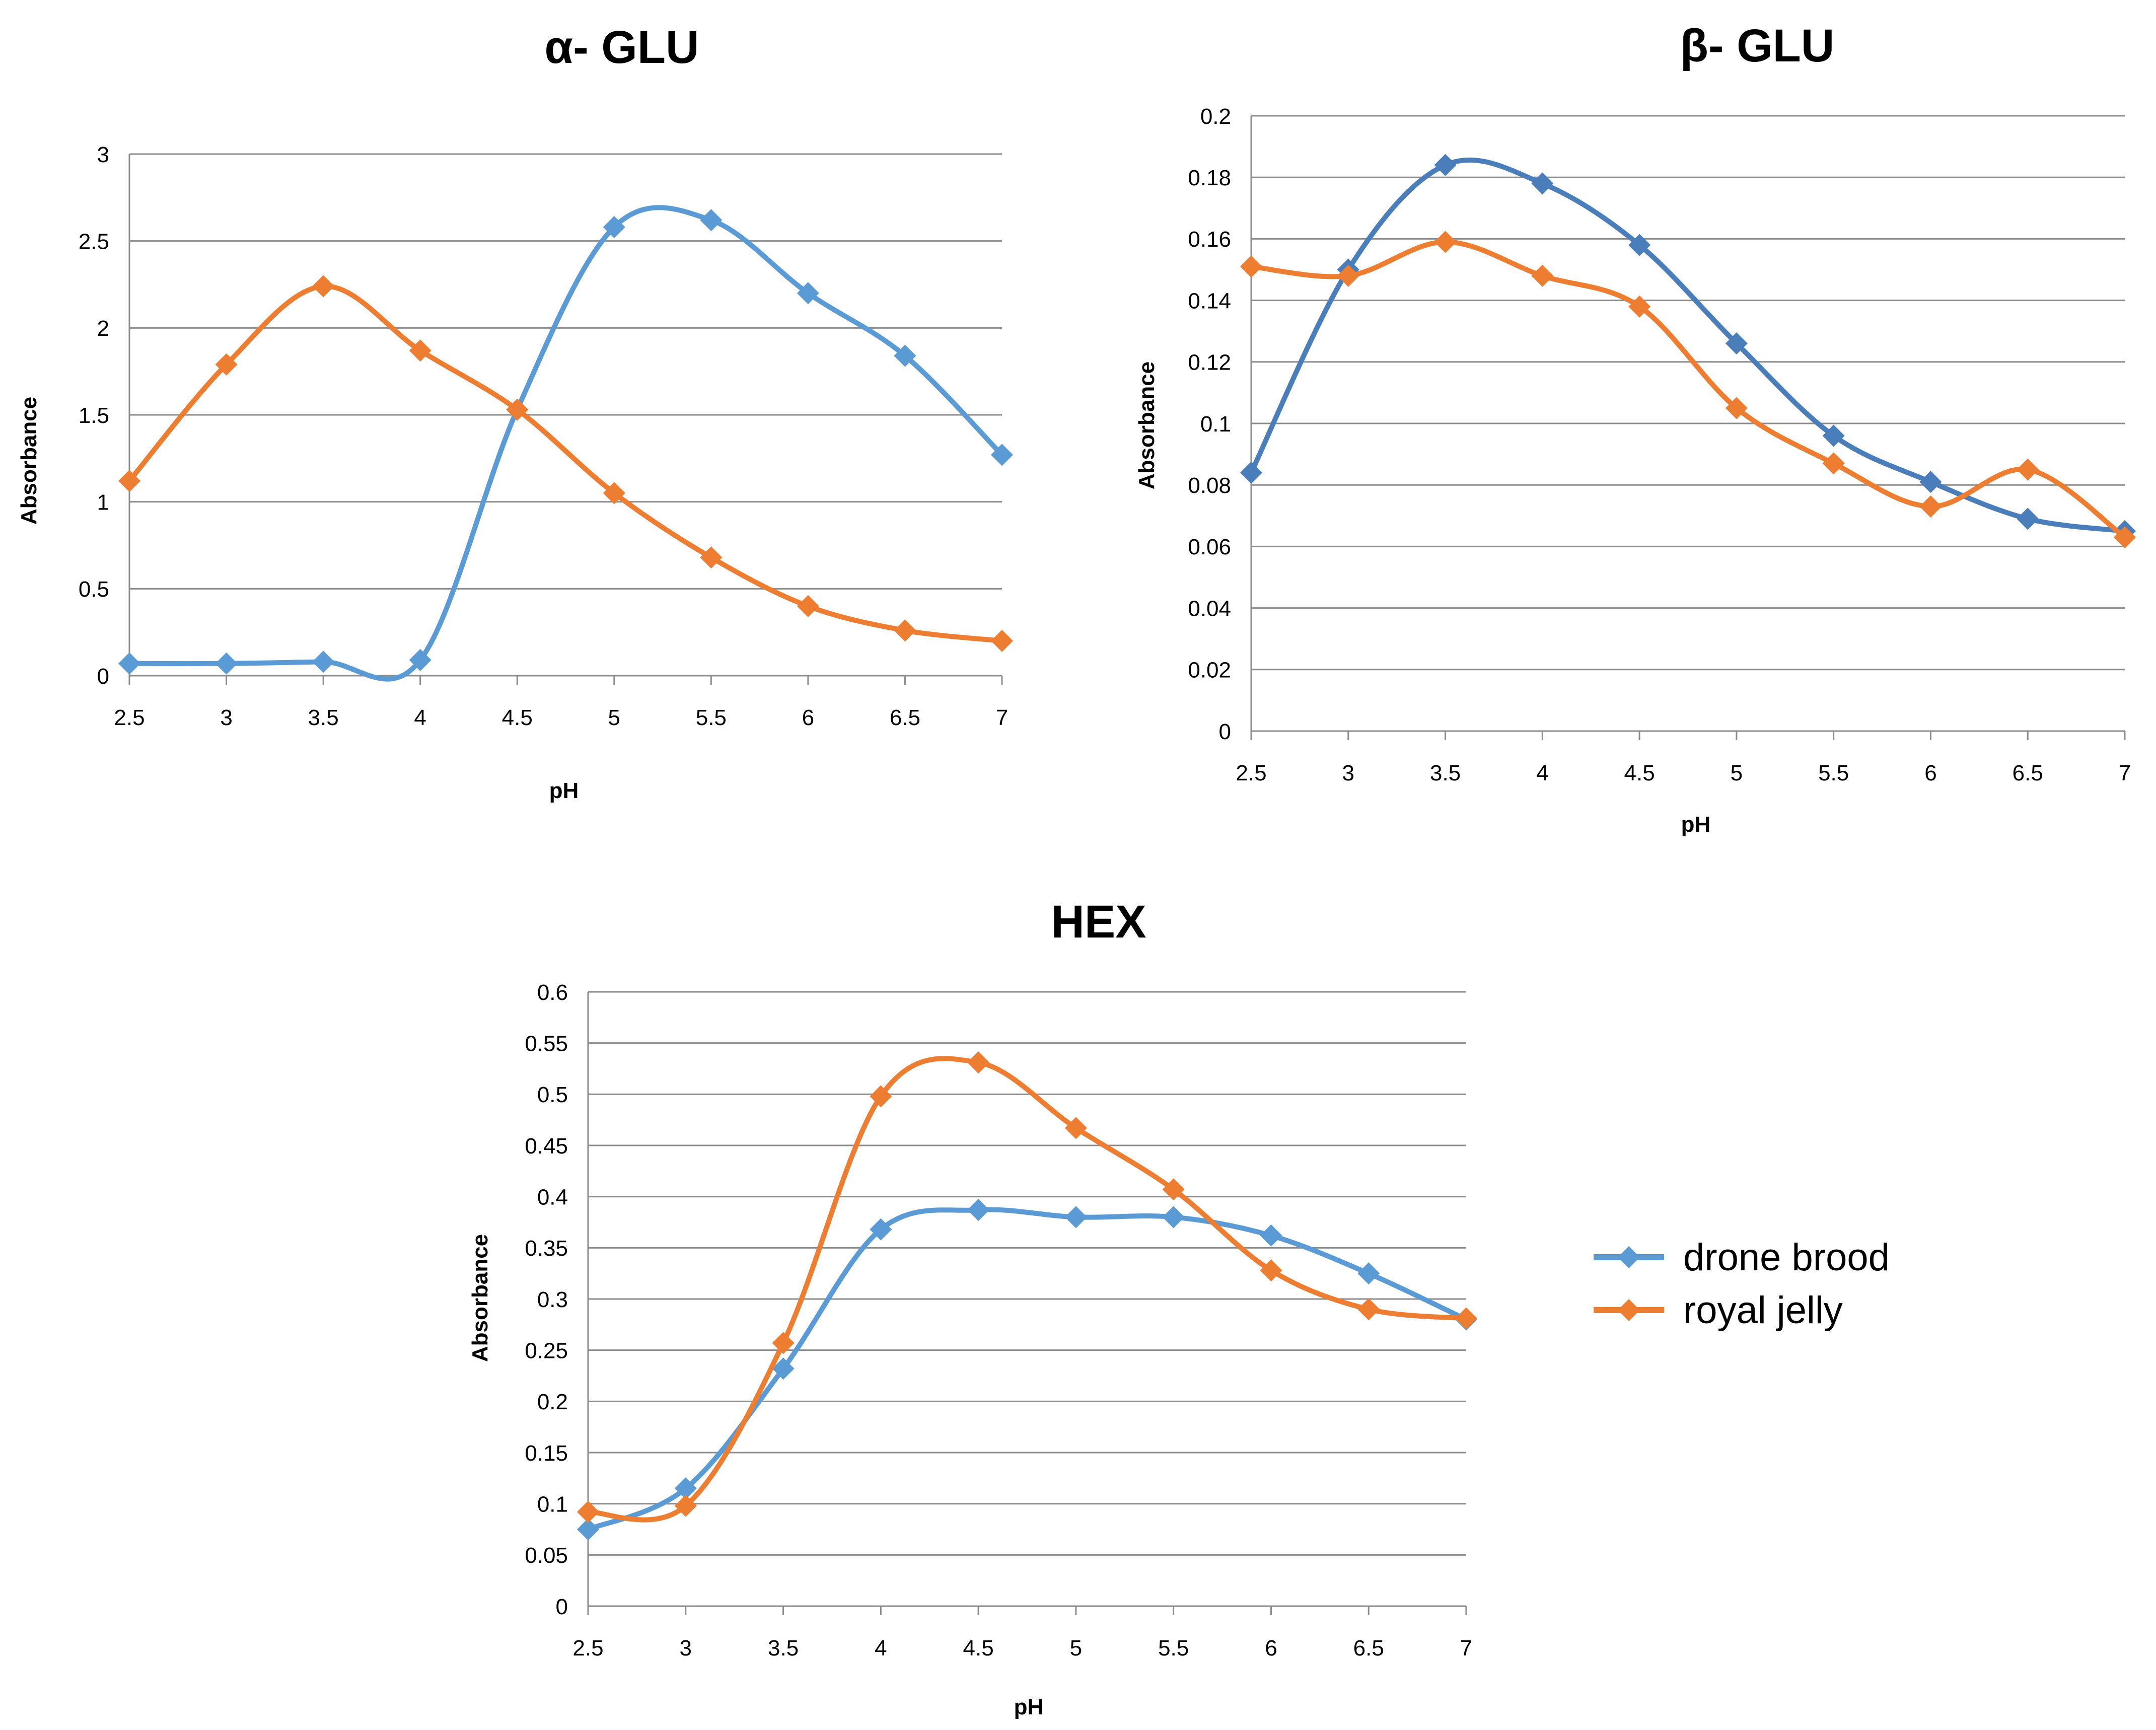 The height and width of the screenshot is (1730, 2156). I want to click on y-tick-label-beta-glu-0: 0, so click(1225, 731).